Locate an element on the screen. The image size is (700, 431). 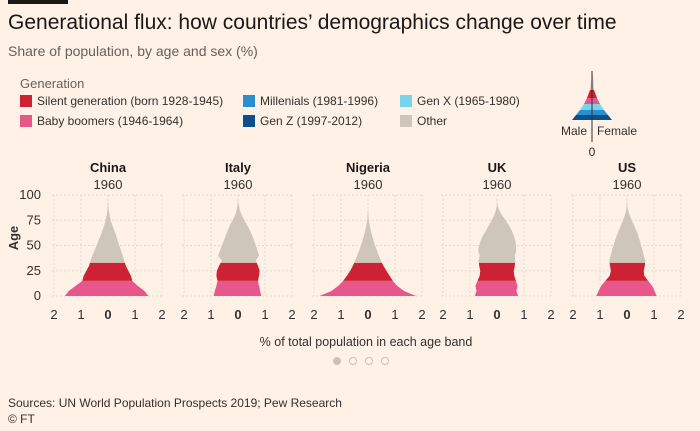
key-zero-label: 0 is located at coordinates (592, 152).